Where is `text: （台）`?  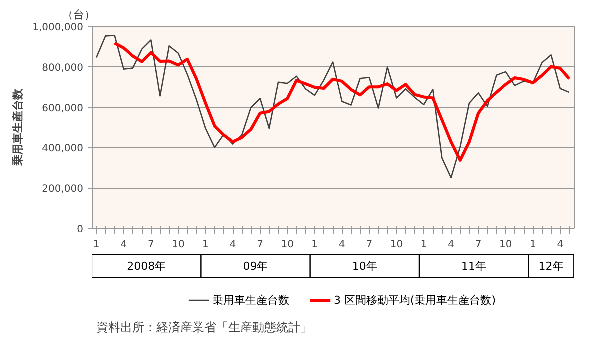 text: （台） is located at coordinates (79, 15).